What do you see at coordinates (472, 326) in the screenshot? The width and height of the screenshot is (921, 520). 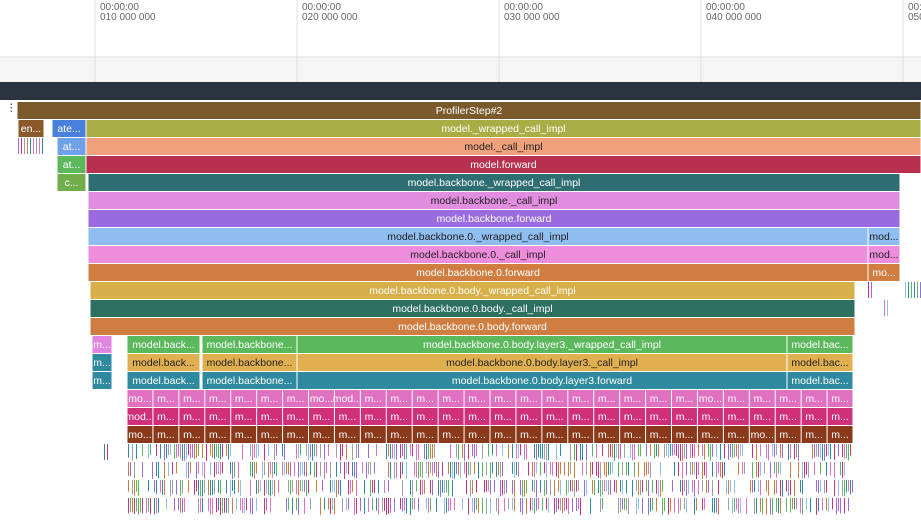 I see `slice: model.backbone.0.body.forward` at bounding box center [472, 326].